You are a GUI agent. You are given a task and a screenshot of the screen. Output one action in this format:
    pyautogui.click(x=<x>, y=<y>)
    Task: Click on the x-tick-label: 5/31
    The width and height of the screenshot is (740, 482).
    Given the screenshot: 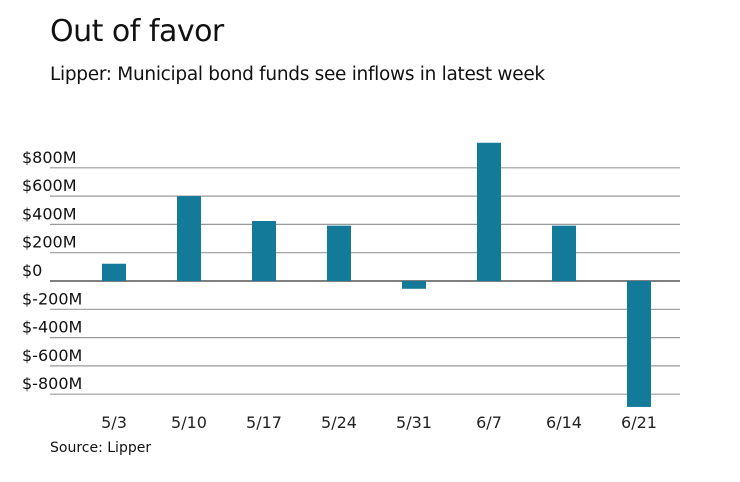 What is the action you would take?
    pyautogui.click(x=414, y=422)
    